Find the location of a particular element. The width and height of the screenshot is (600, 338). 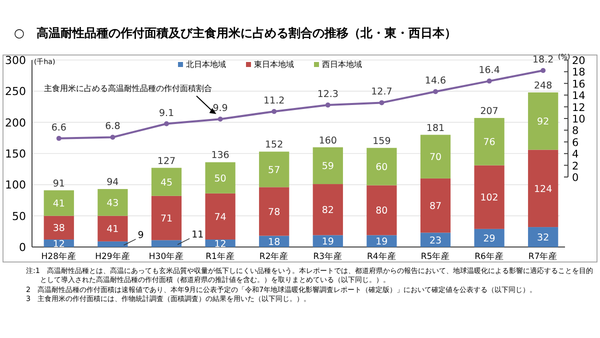

data-label: 76 is located at coordinates (489, 142).